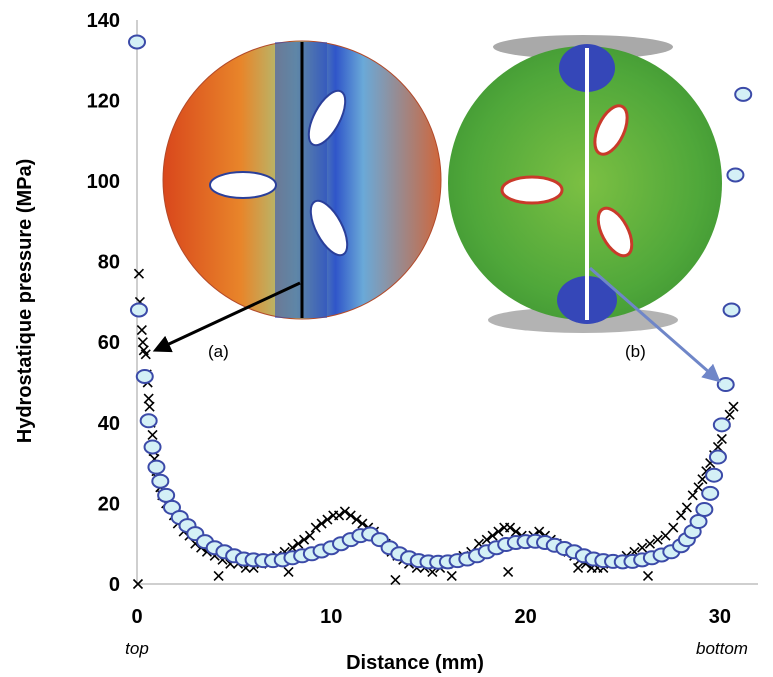 Image resolution: width=773 pixels, height=677 pixels. I want to click on x-tick-label: 30, so click(720, 617).